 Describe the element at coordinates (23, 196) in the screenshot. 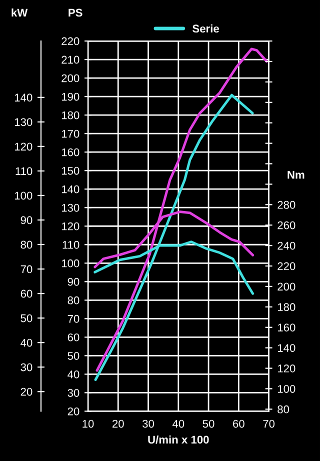

I see `y3-tick-label: 100` at that location.